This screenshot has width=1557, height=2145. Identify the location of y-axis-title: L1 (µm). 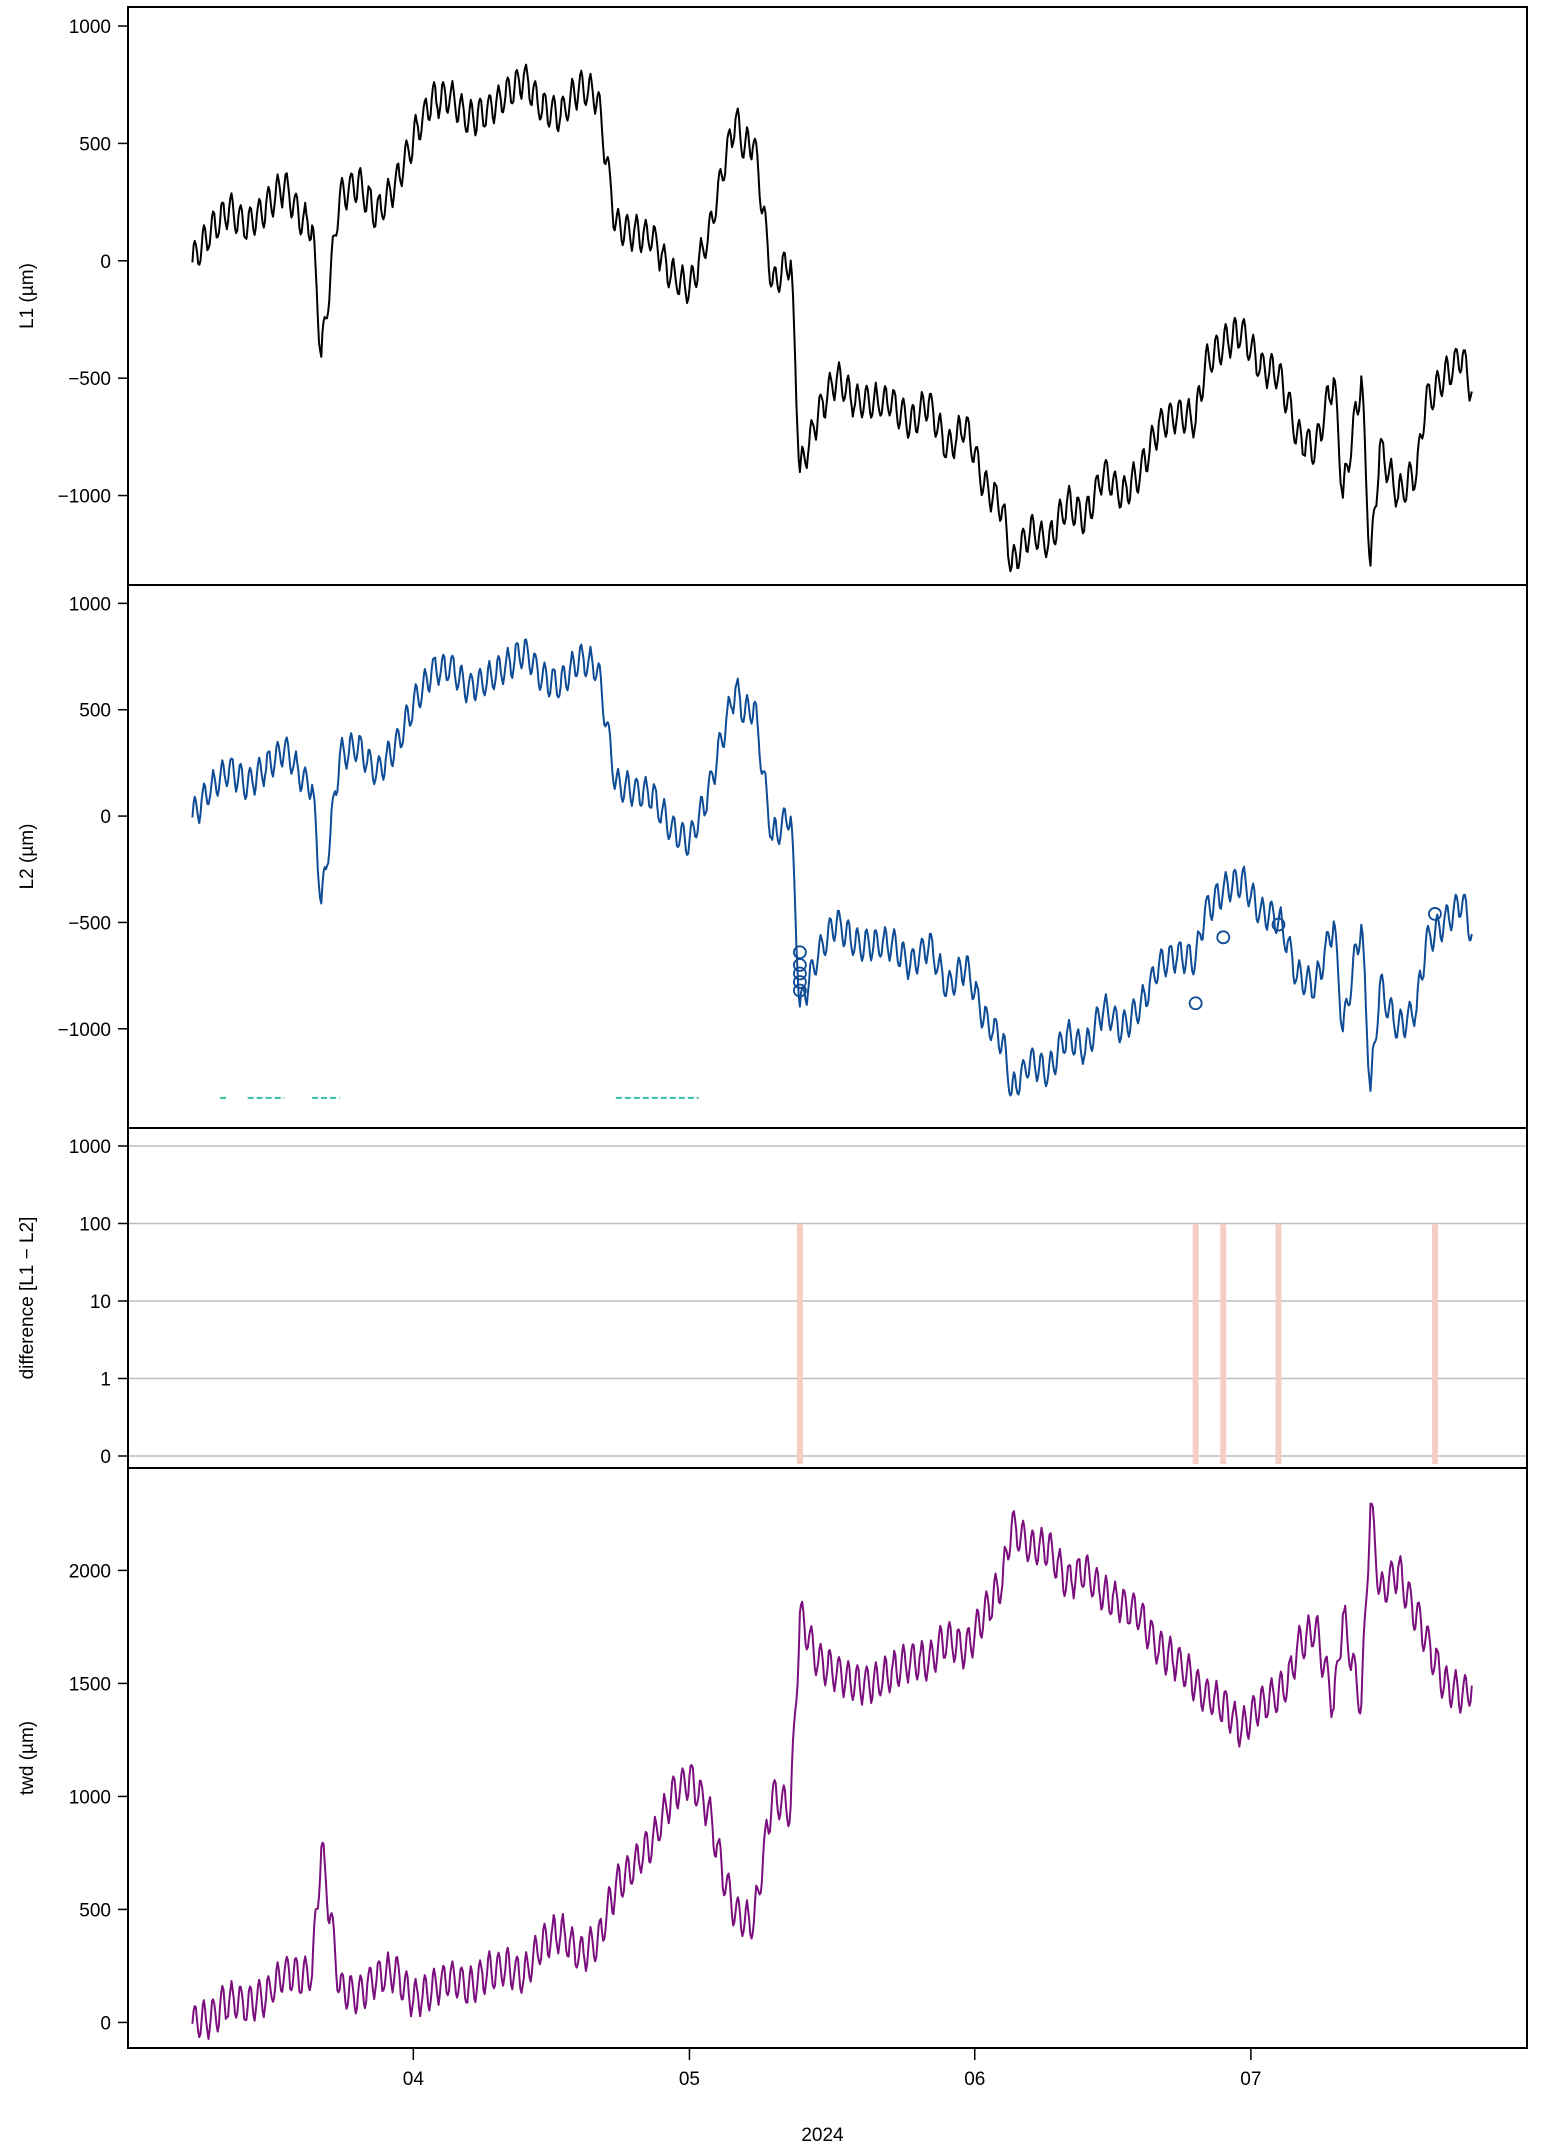
(27, 296).